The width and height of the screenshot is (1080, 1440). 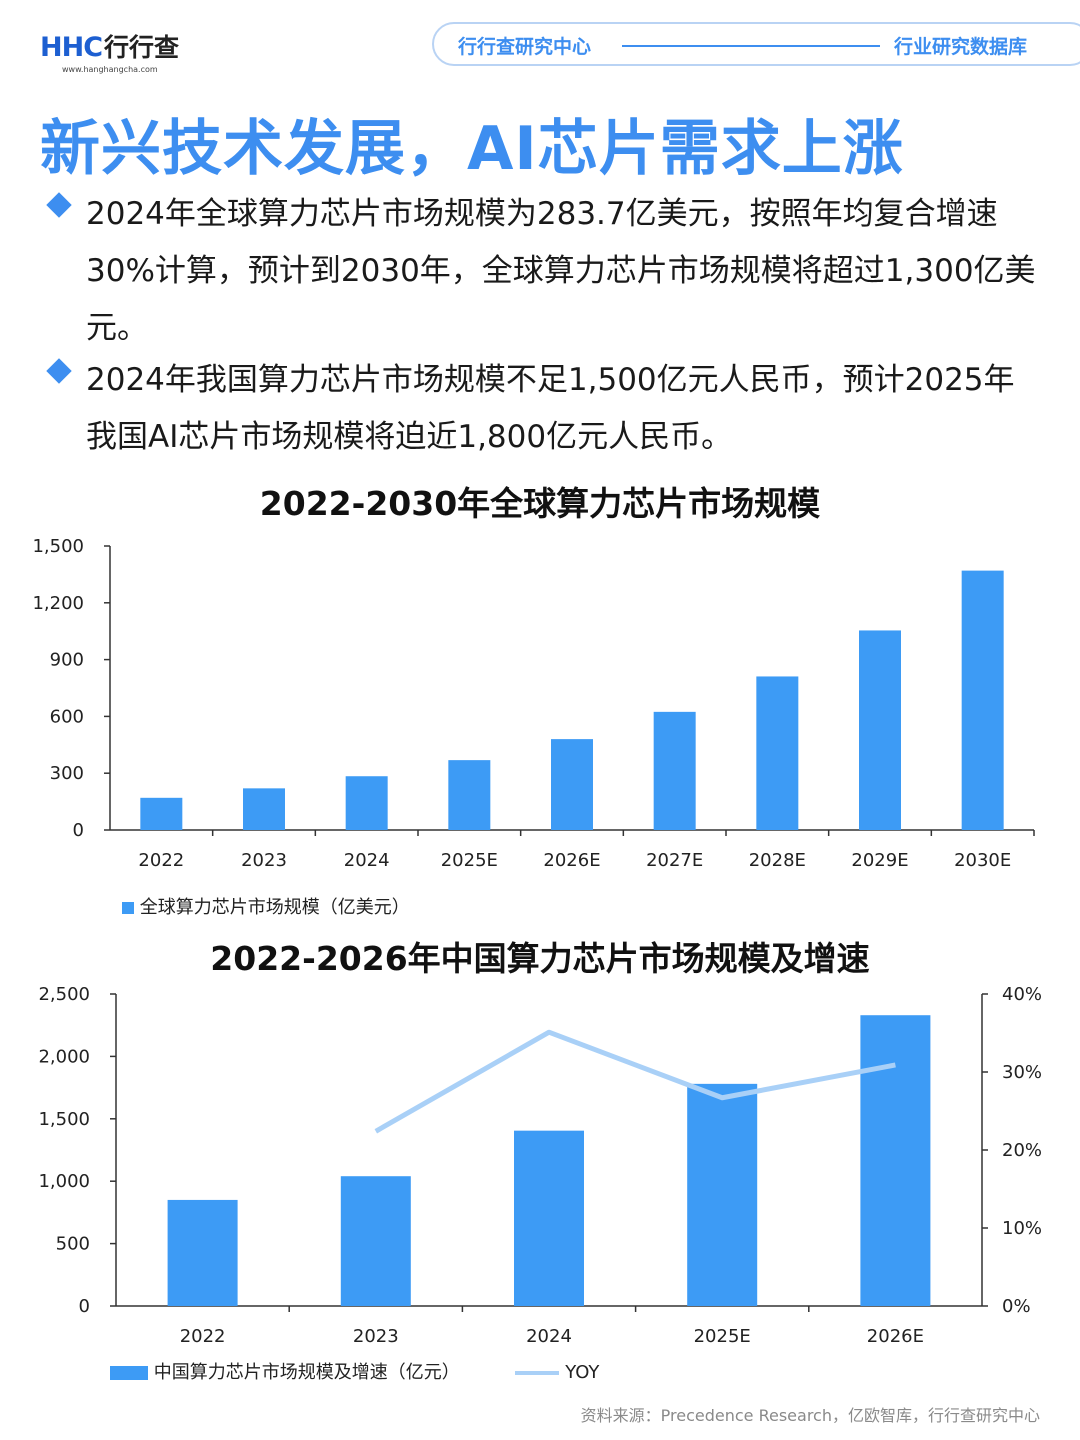 I want to click on chart1-legend: 全球算力芯片市场规模（亿美元）, so click(x=266, y=906).